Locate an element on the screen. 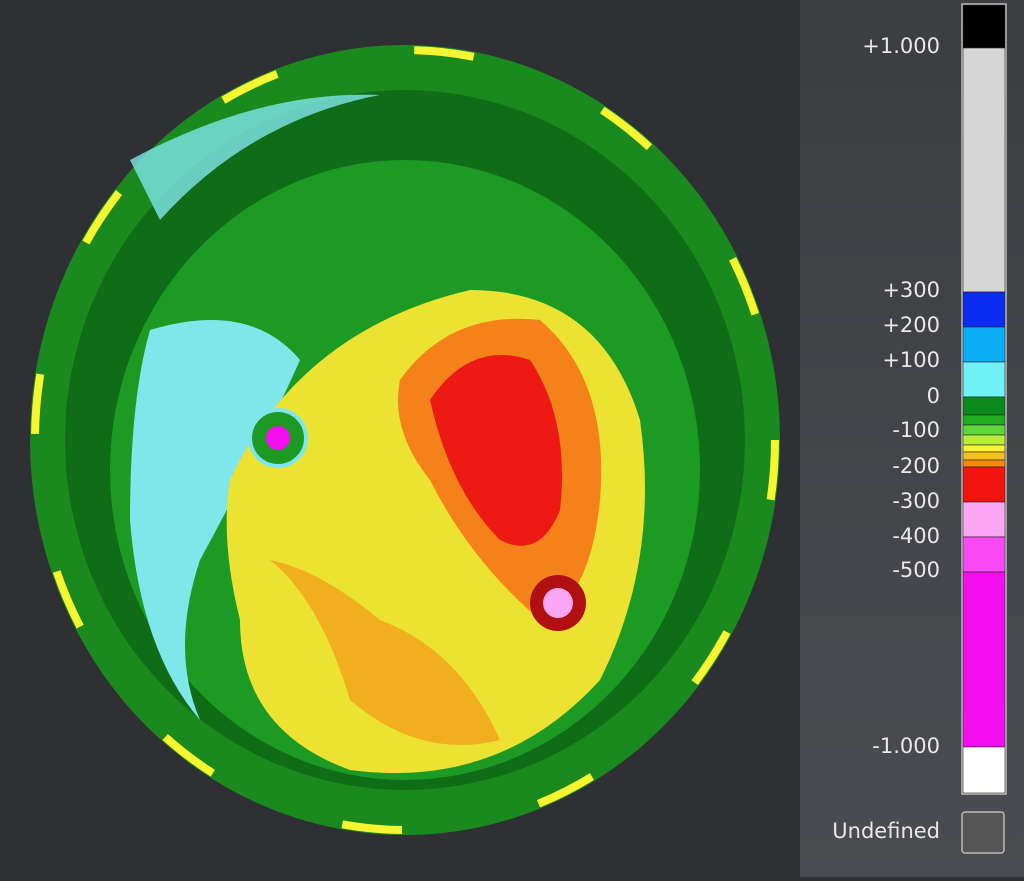 This screenshot has height=881, width=1024. undefined-label: Undefined is located at coordinates (886, 831).